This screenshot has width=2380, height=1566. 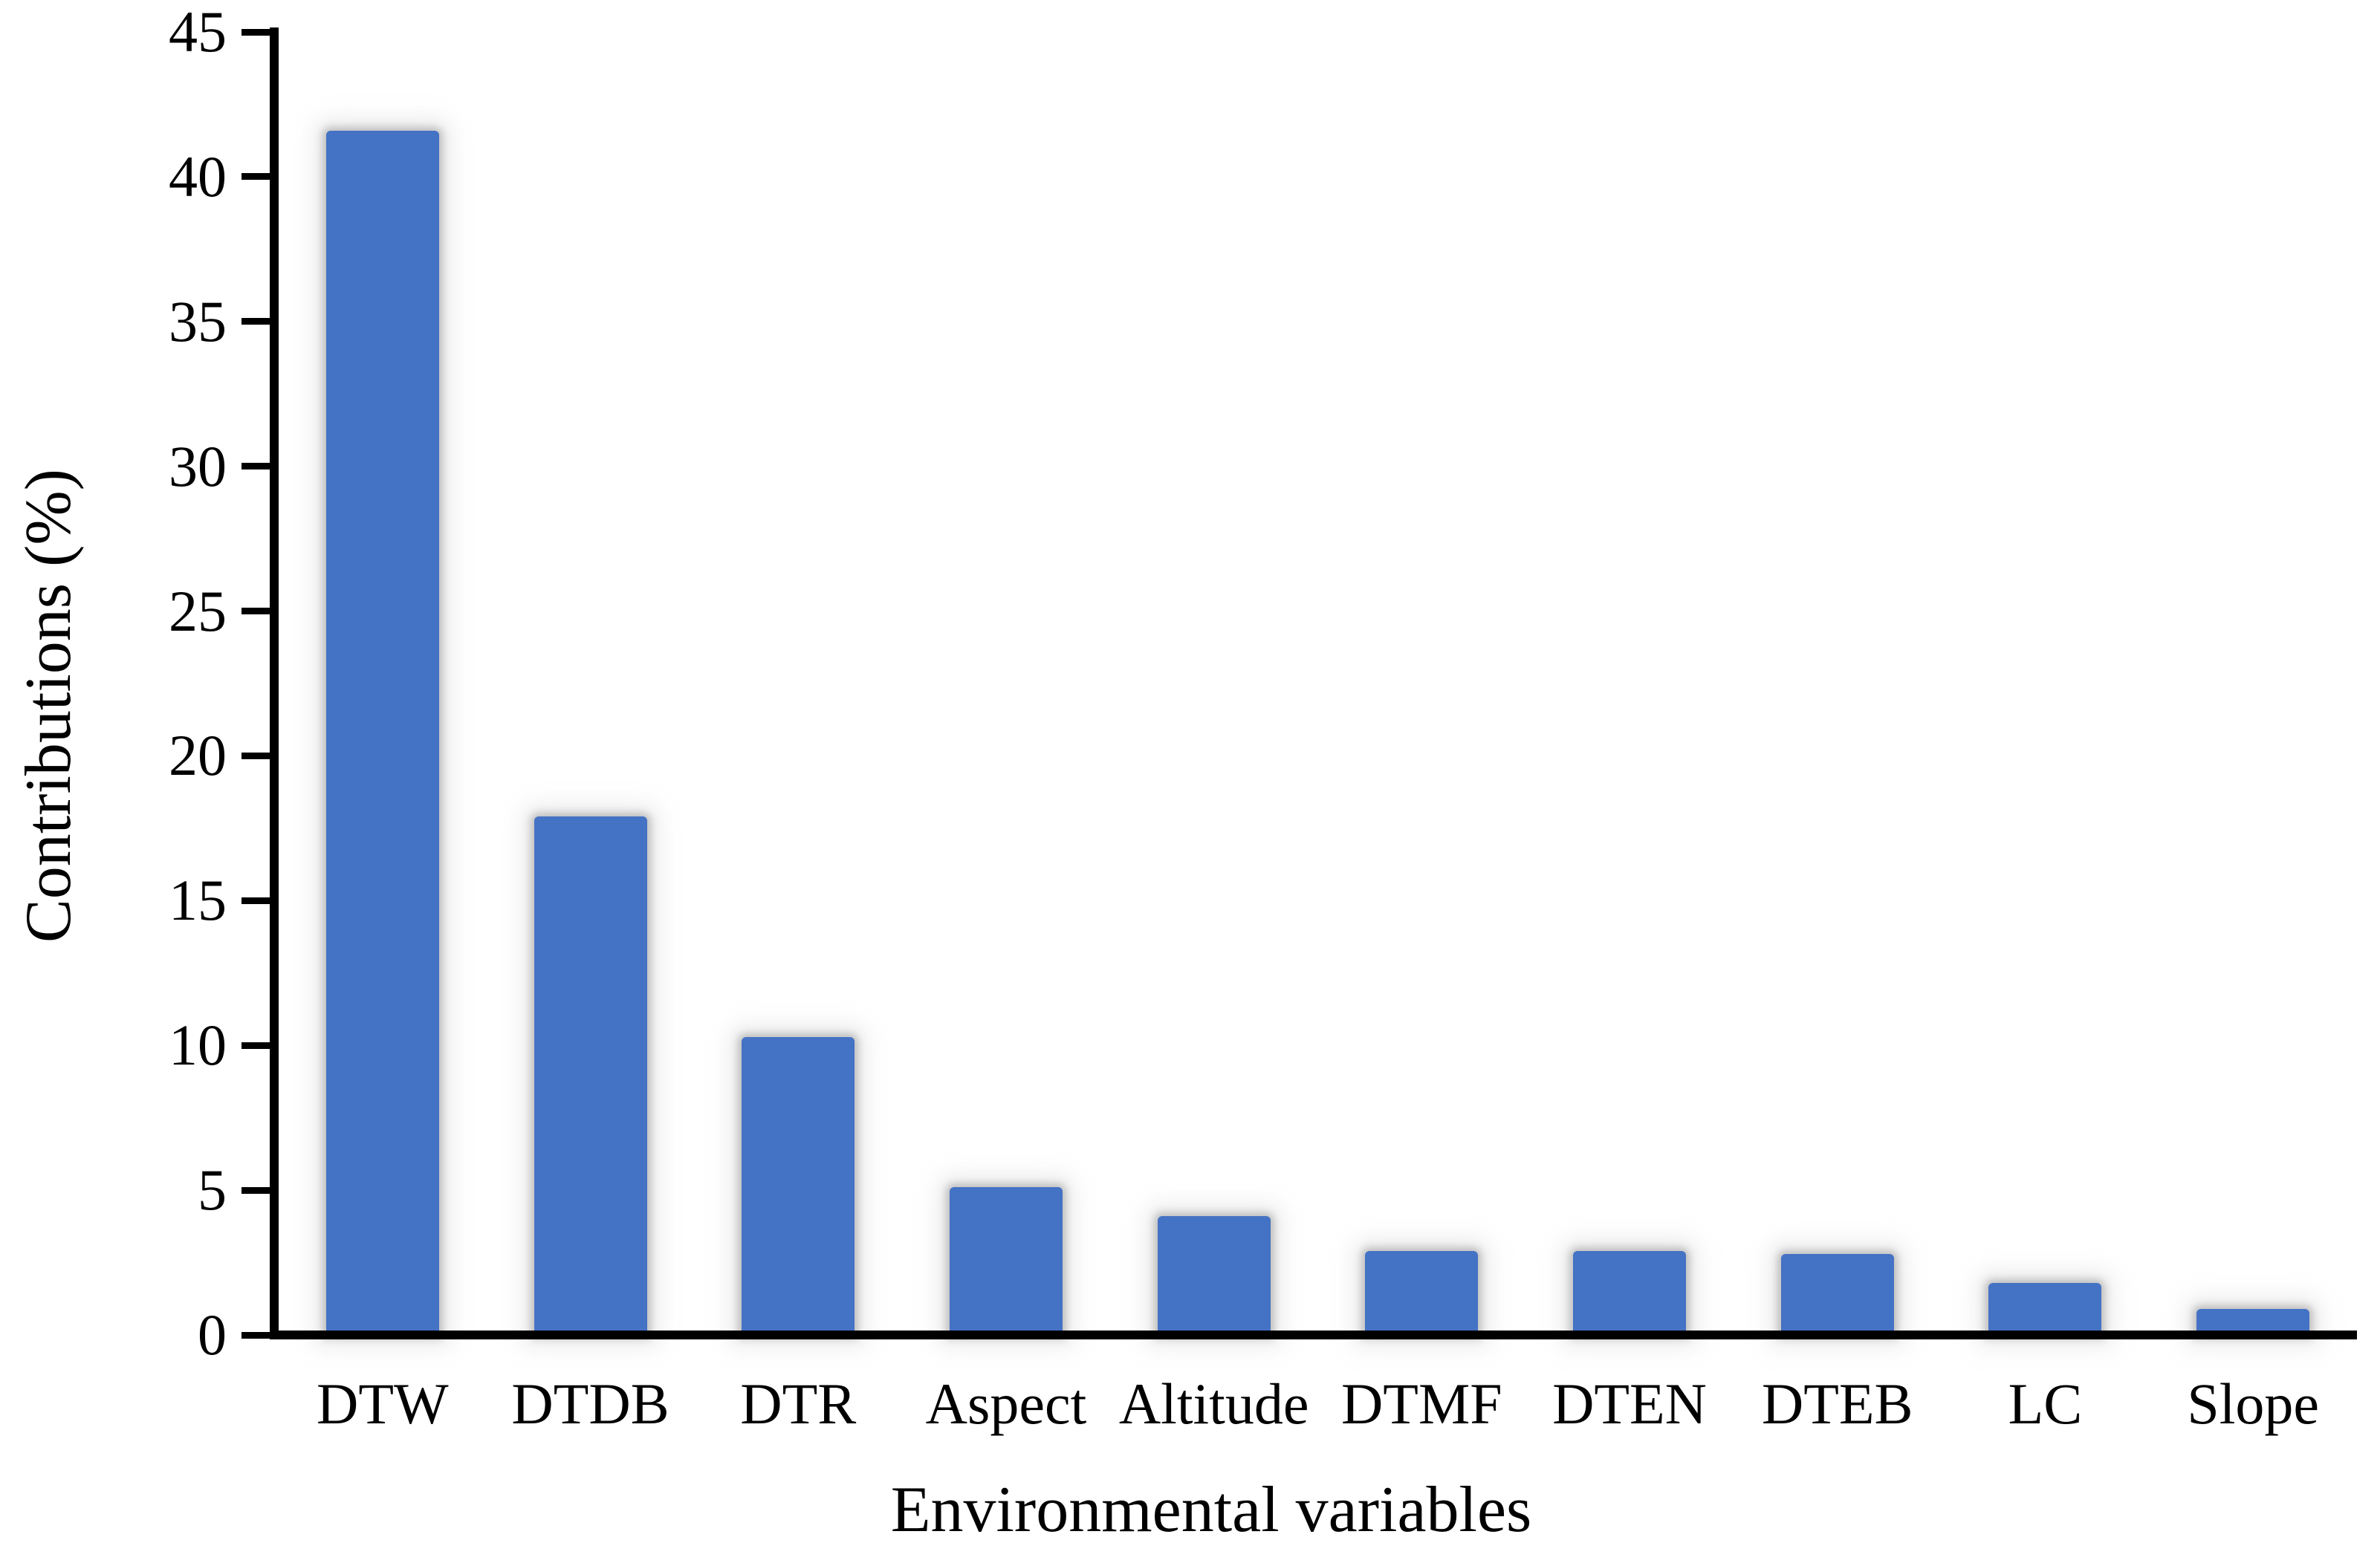 I want to click on bar-lc, so click(x=2045, y=1308).